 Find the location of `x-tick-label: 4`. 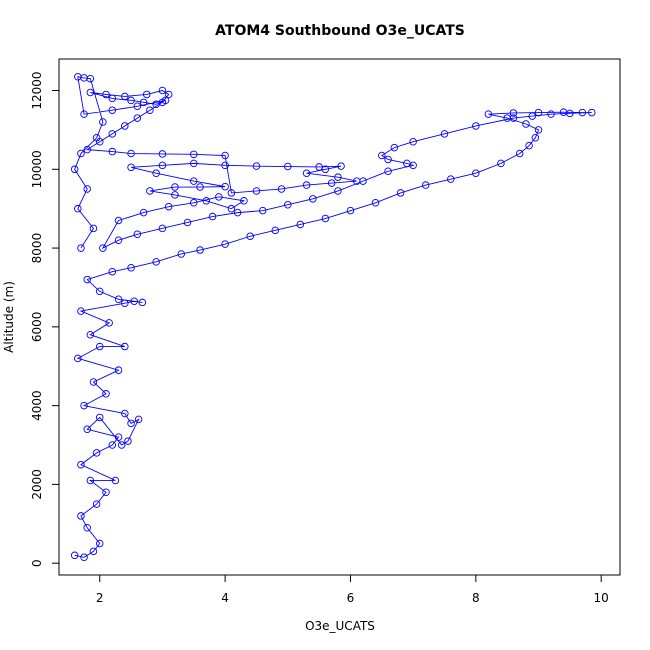

x-tick-label: 4 is located at coordinates (225, 598).